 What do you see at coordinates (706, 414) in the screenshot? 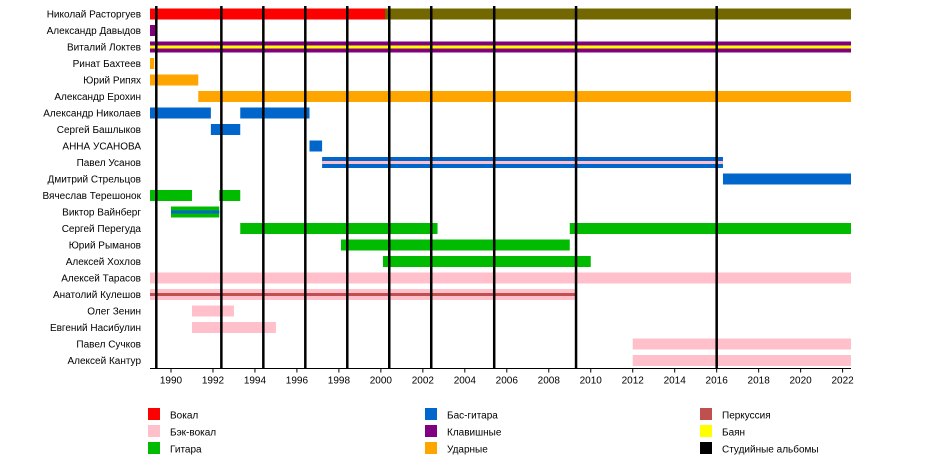
I see `legend-swatch-percussion` at bounding box center [706, 414].